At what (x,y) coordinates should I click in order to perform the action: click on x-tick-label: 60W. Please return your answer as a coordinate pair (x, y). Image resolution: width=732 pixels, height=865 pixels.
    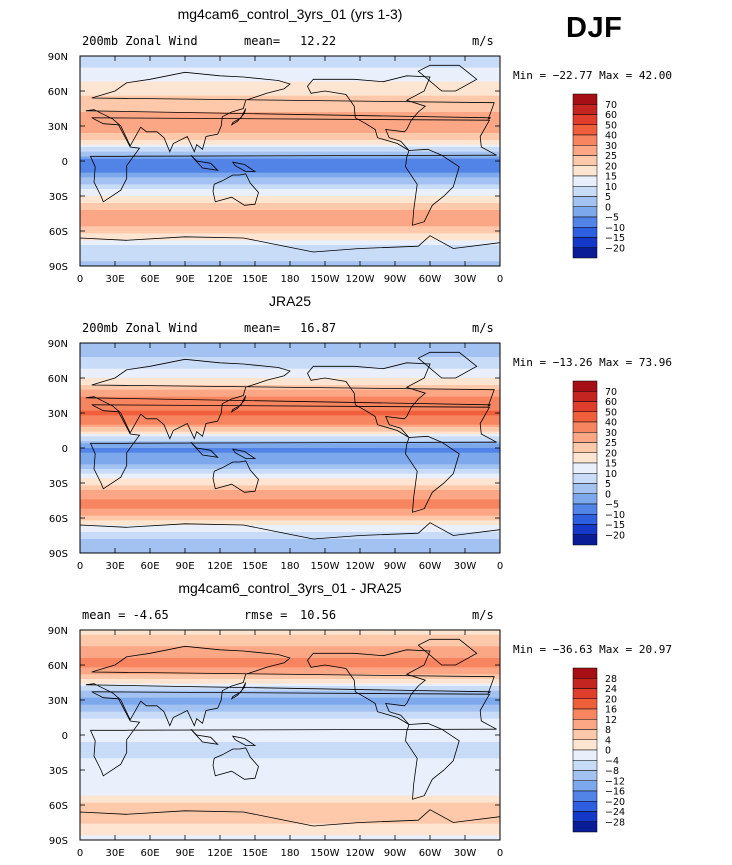
    Looking at the image, I should click on (430, 853).